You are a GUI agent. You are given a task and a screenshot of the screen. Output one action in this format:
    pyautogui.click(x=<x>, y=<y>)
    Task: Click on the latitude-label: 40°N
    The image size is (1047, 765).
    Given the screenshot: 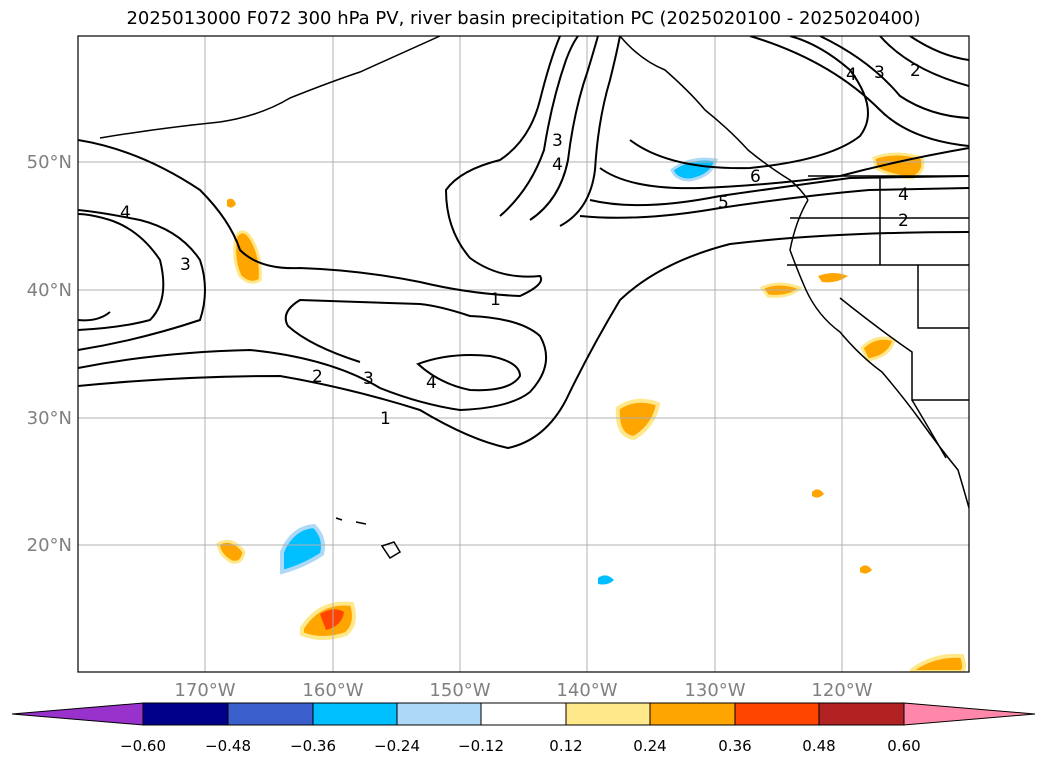 What is the action you would take?
    pyautogui.click(x=49, y=290)
    